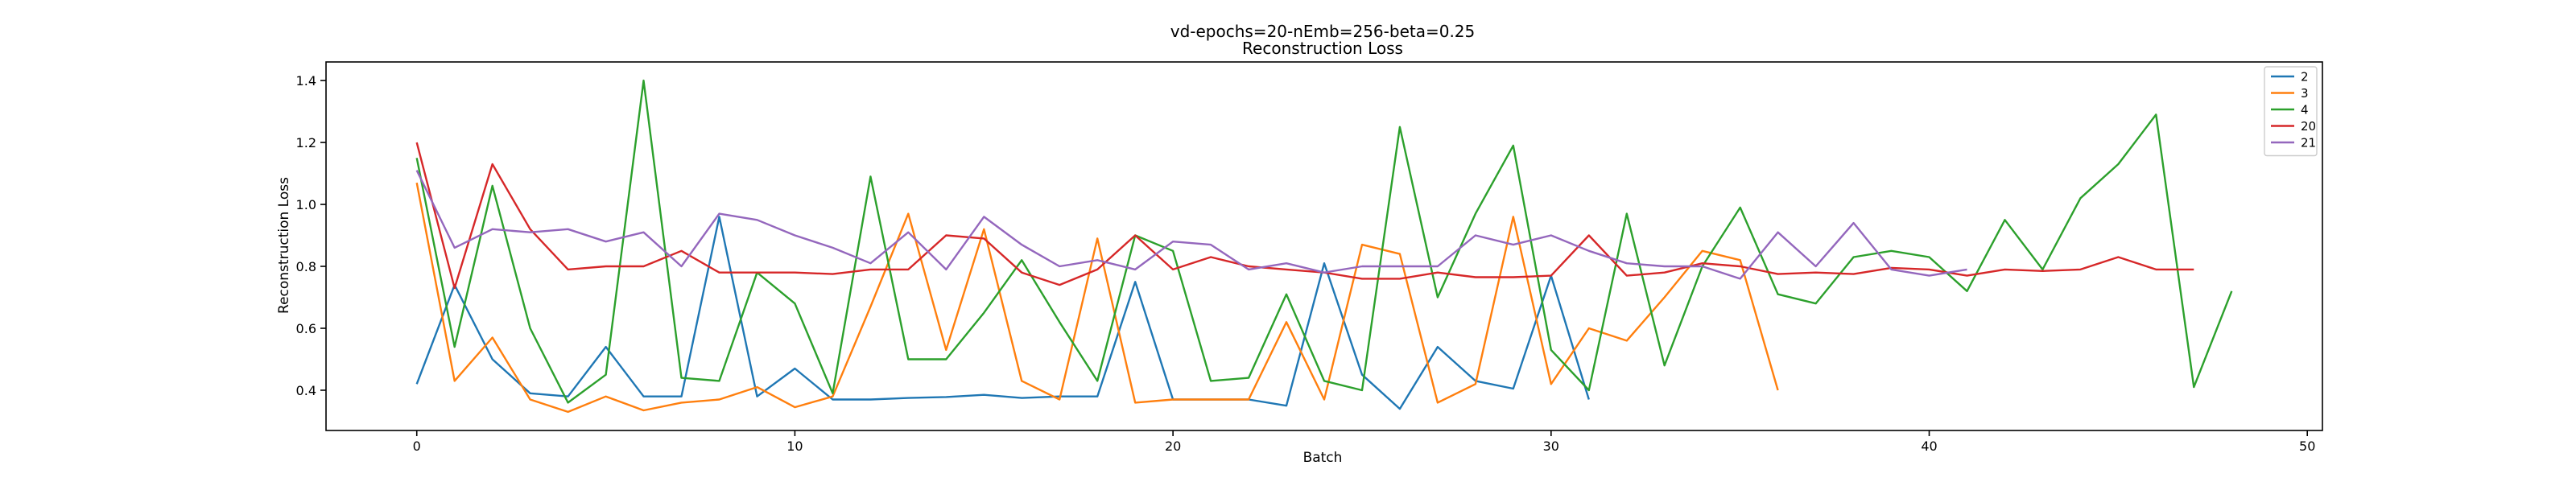 This screenshot has height=486, width=2576. Describe the element at coordinates (2308, 143) in the screenshot. I see `legend-label-21: 21` at that location.